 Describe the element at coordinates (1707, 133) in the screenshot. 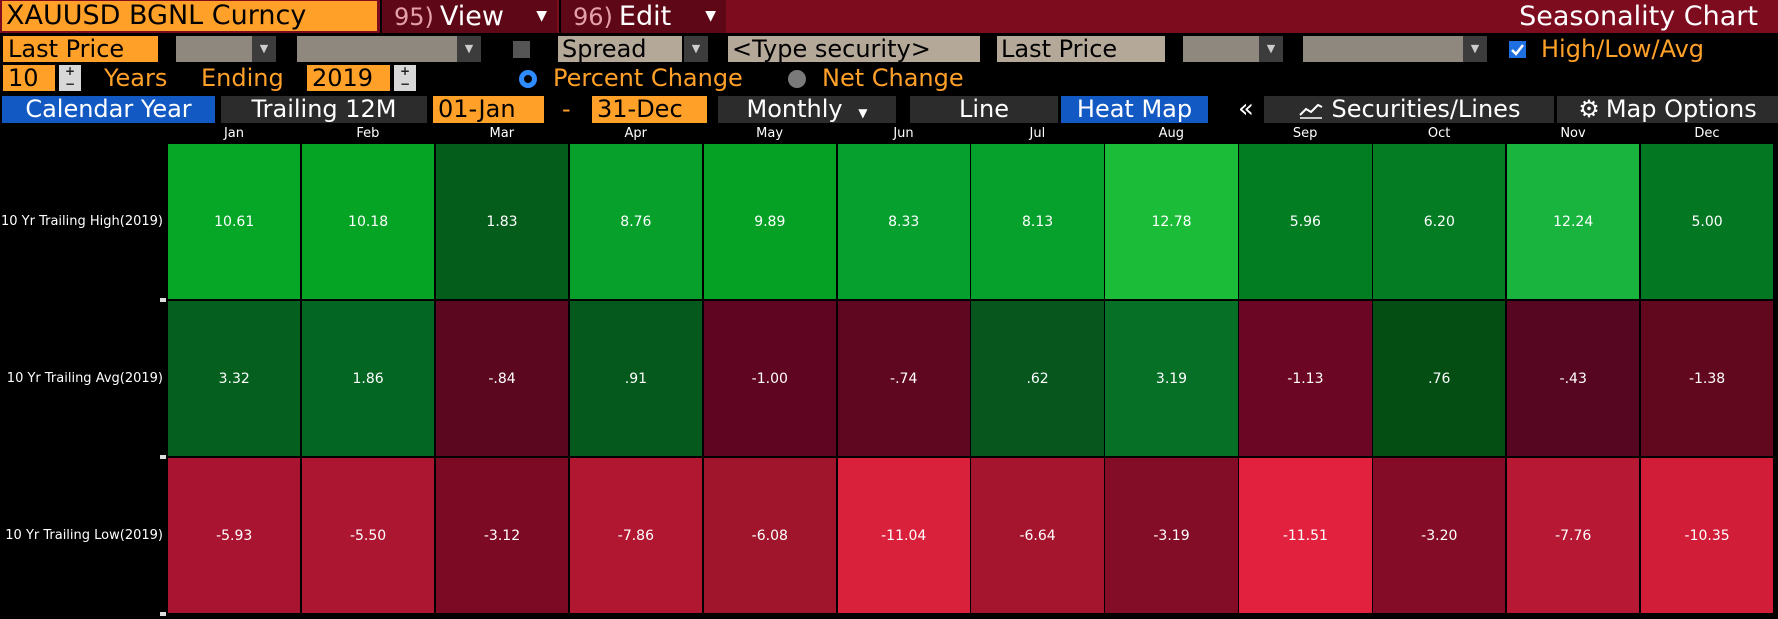

I see `month-header: Dec` at that location.